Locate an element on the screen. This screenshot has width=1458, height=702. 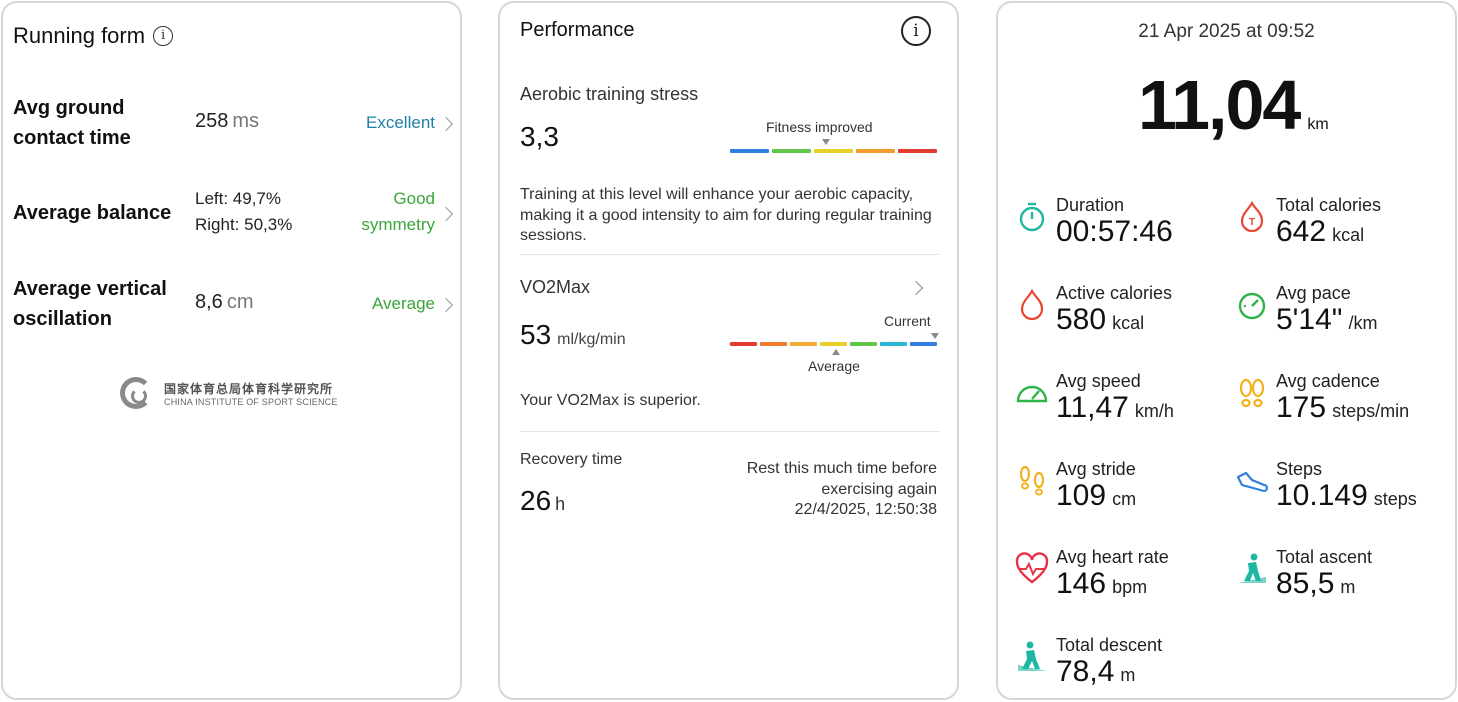
metric-number: 78,4 is located at coordinates (1085, 671).